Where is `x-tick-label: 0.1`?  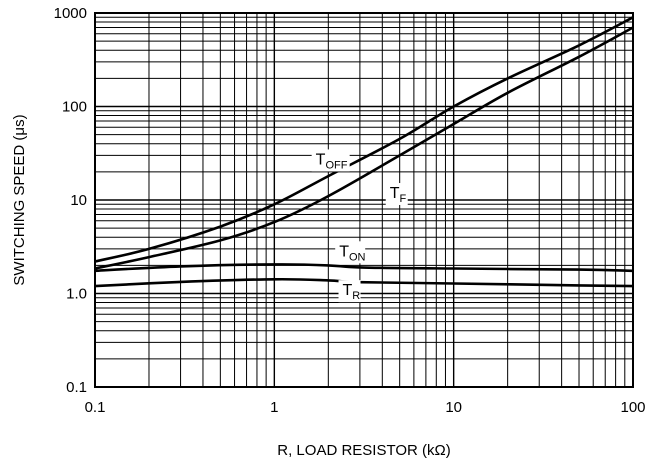 x-tick-label: 0.1 is located at coordinates (95, 407).